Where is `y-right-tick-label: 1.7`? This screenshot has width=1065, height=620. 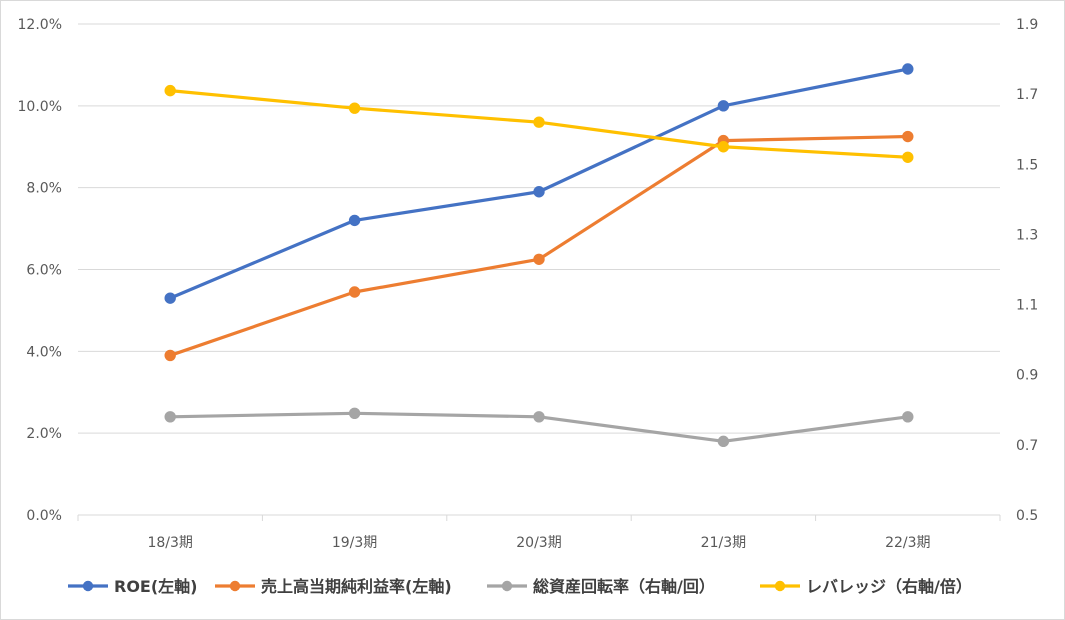
y-right-tick-label: 1.7 is located at coordinates (1027, 95).